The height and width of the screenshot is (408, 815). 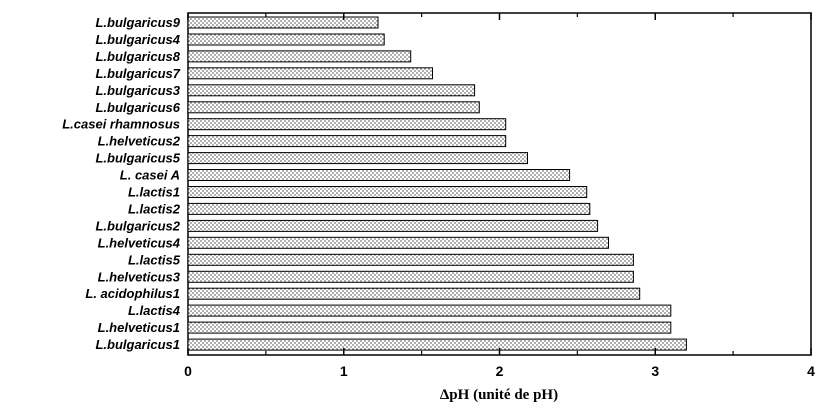 What do you see at coordinates (150, 175) in the screenshot?
I see `category-label: L. casei A` at bounding box center [150, 175].